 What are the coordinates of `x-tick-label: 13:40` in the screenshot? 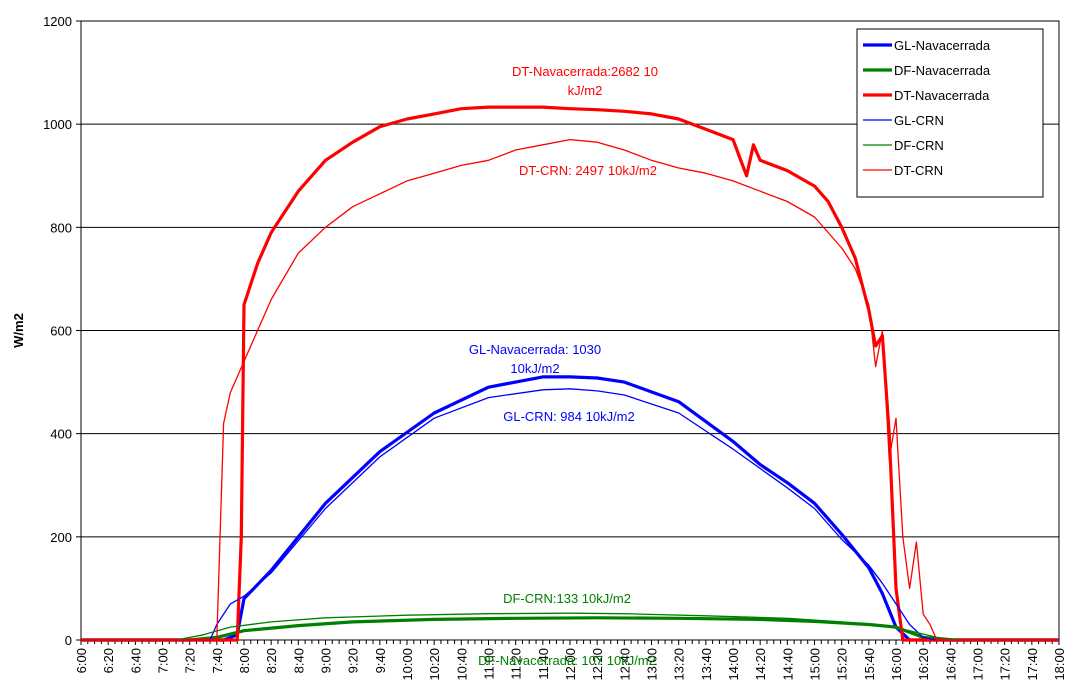 It's located at (706, 664).